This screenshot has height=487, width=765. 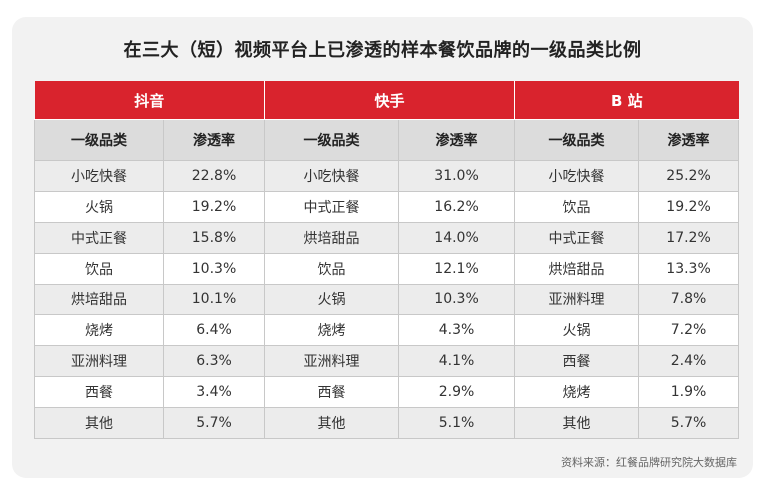 What do you see at coordinates (457, 392) in the screenshot?
I see `rate-cell: 2.9%` at bounding box center [457, 392].